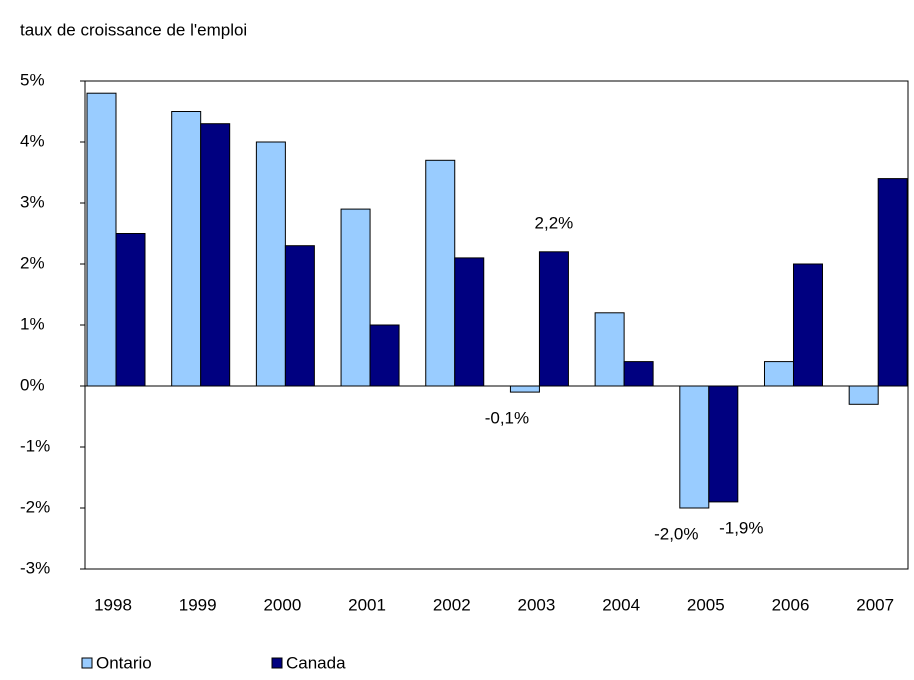  What do you see at coordinates (741, 527) in the screenshot?
I see `value-label: -1,9%` at bounding box center [741, 527].